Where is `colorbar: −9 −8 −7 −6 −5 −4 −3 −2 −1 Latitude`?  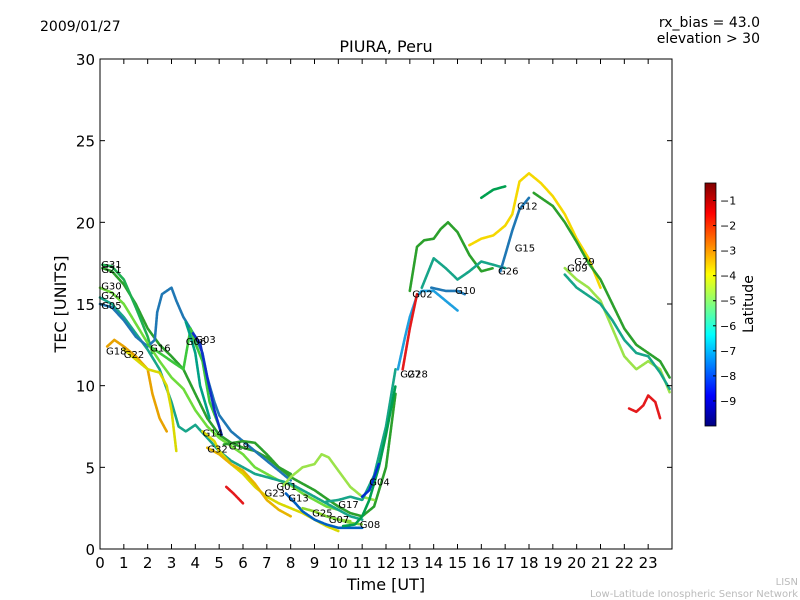
colorbar: −9 −8 −7 −6 −5 −4 −3 −2 −1 Latitude is located at coordinates (730, 304).